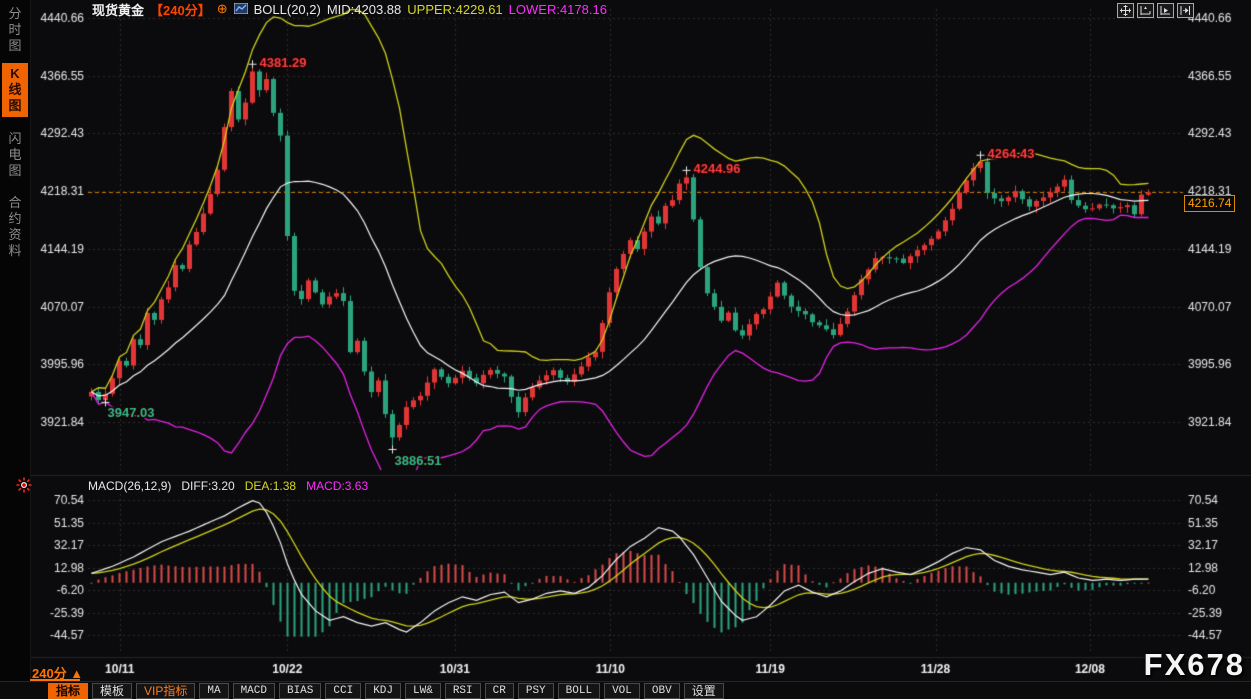  What do you see at coordinates (364, 9) in the screenshot?
I see `boll-mid-value: MID:4203.88` at bounding box center [364, 9].